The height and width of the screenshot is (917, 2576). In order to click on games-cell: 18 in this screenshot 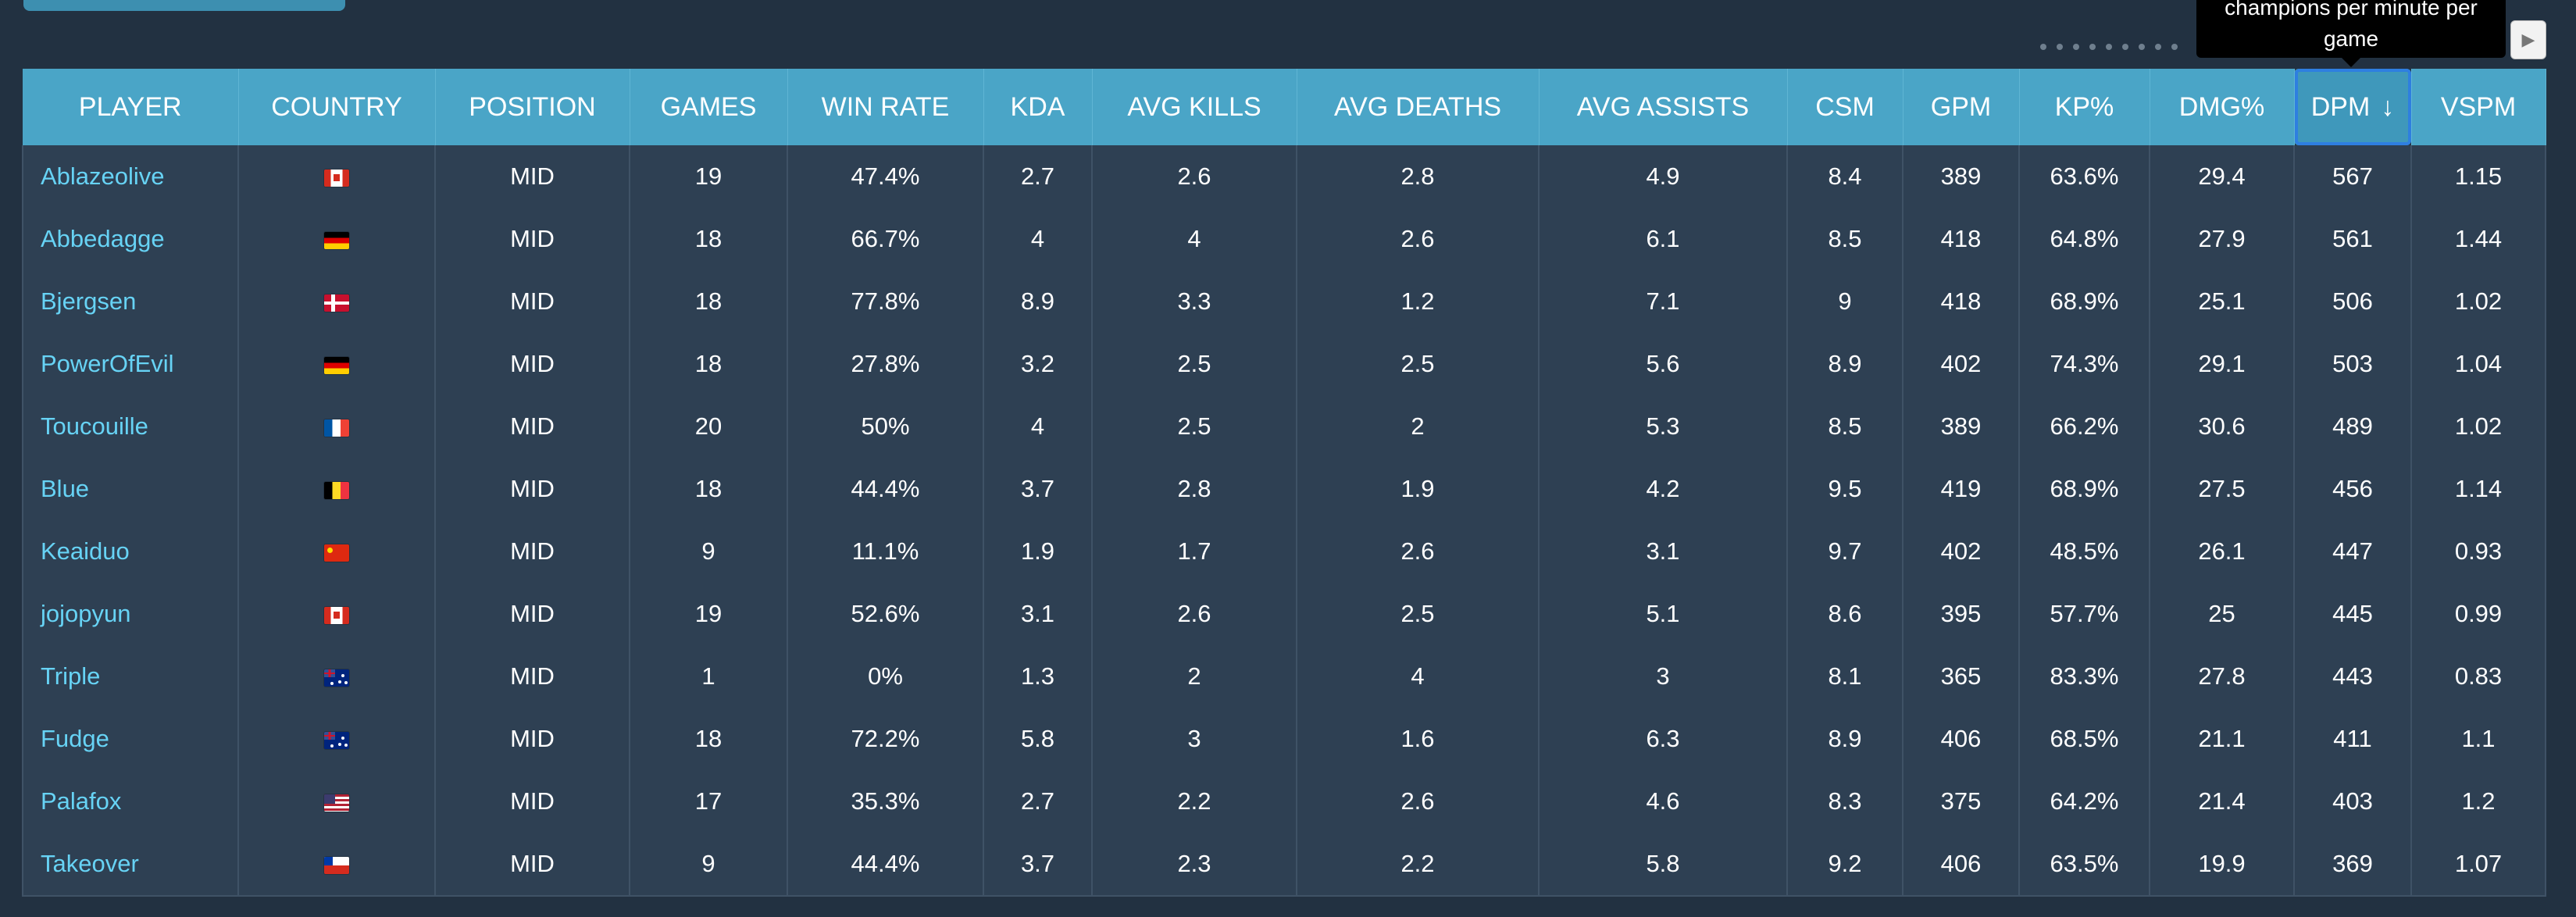, I will do `click(709, 239)`.